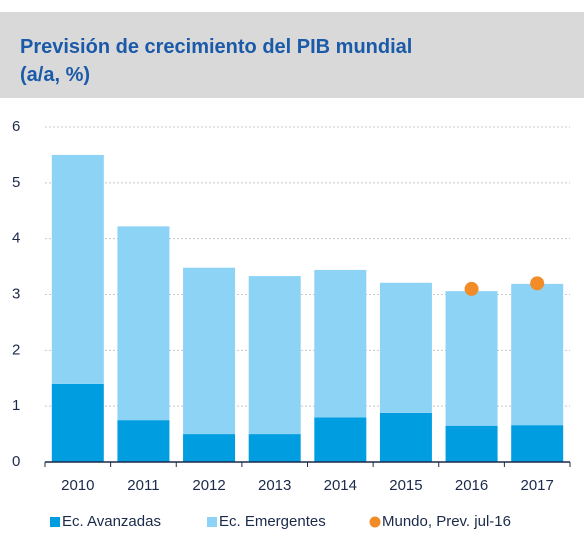  Describe the element at coordinates (16, 405) in the screenshot. I see `y-tick-label: 1` at that location.